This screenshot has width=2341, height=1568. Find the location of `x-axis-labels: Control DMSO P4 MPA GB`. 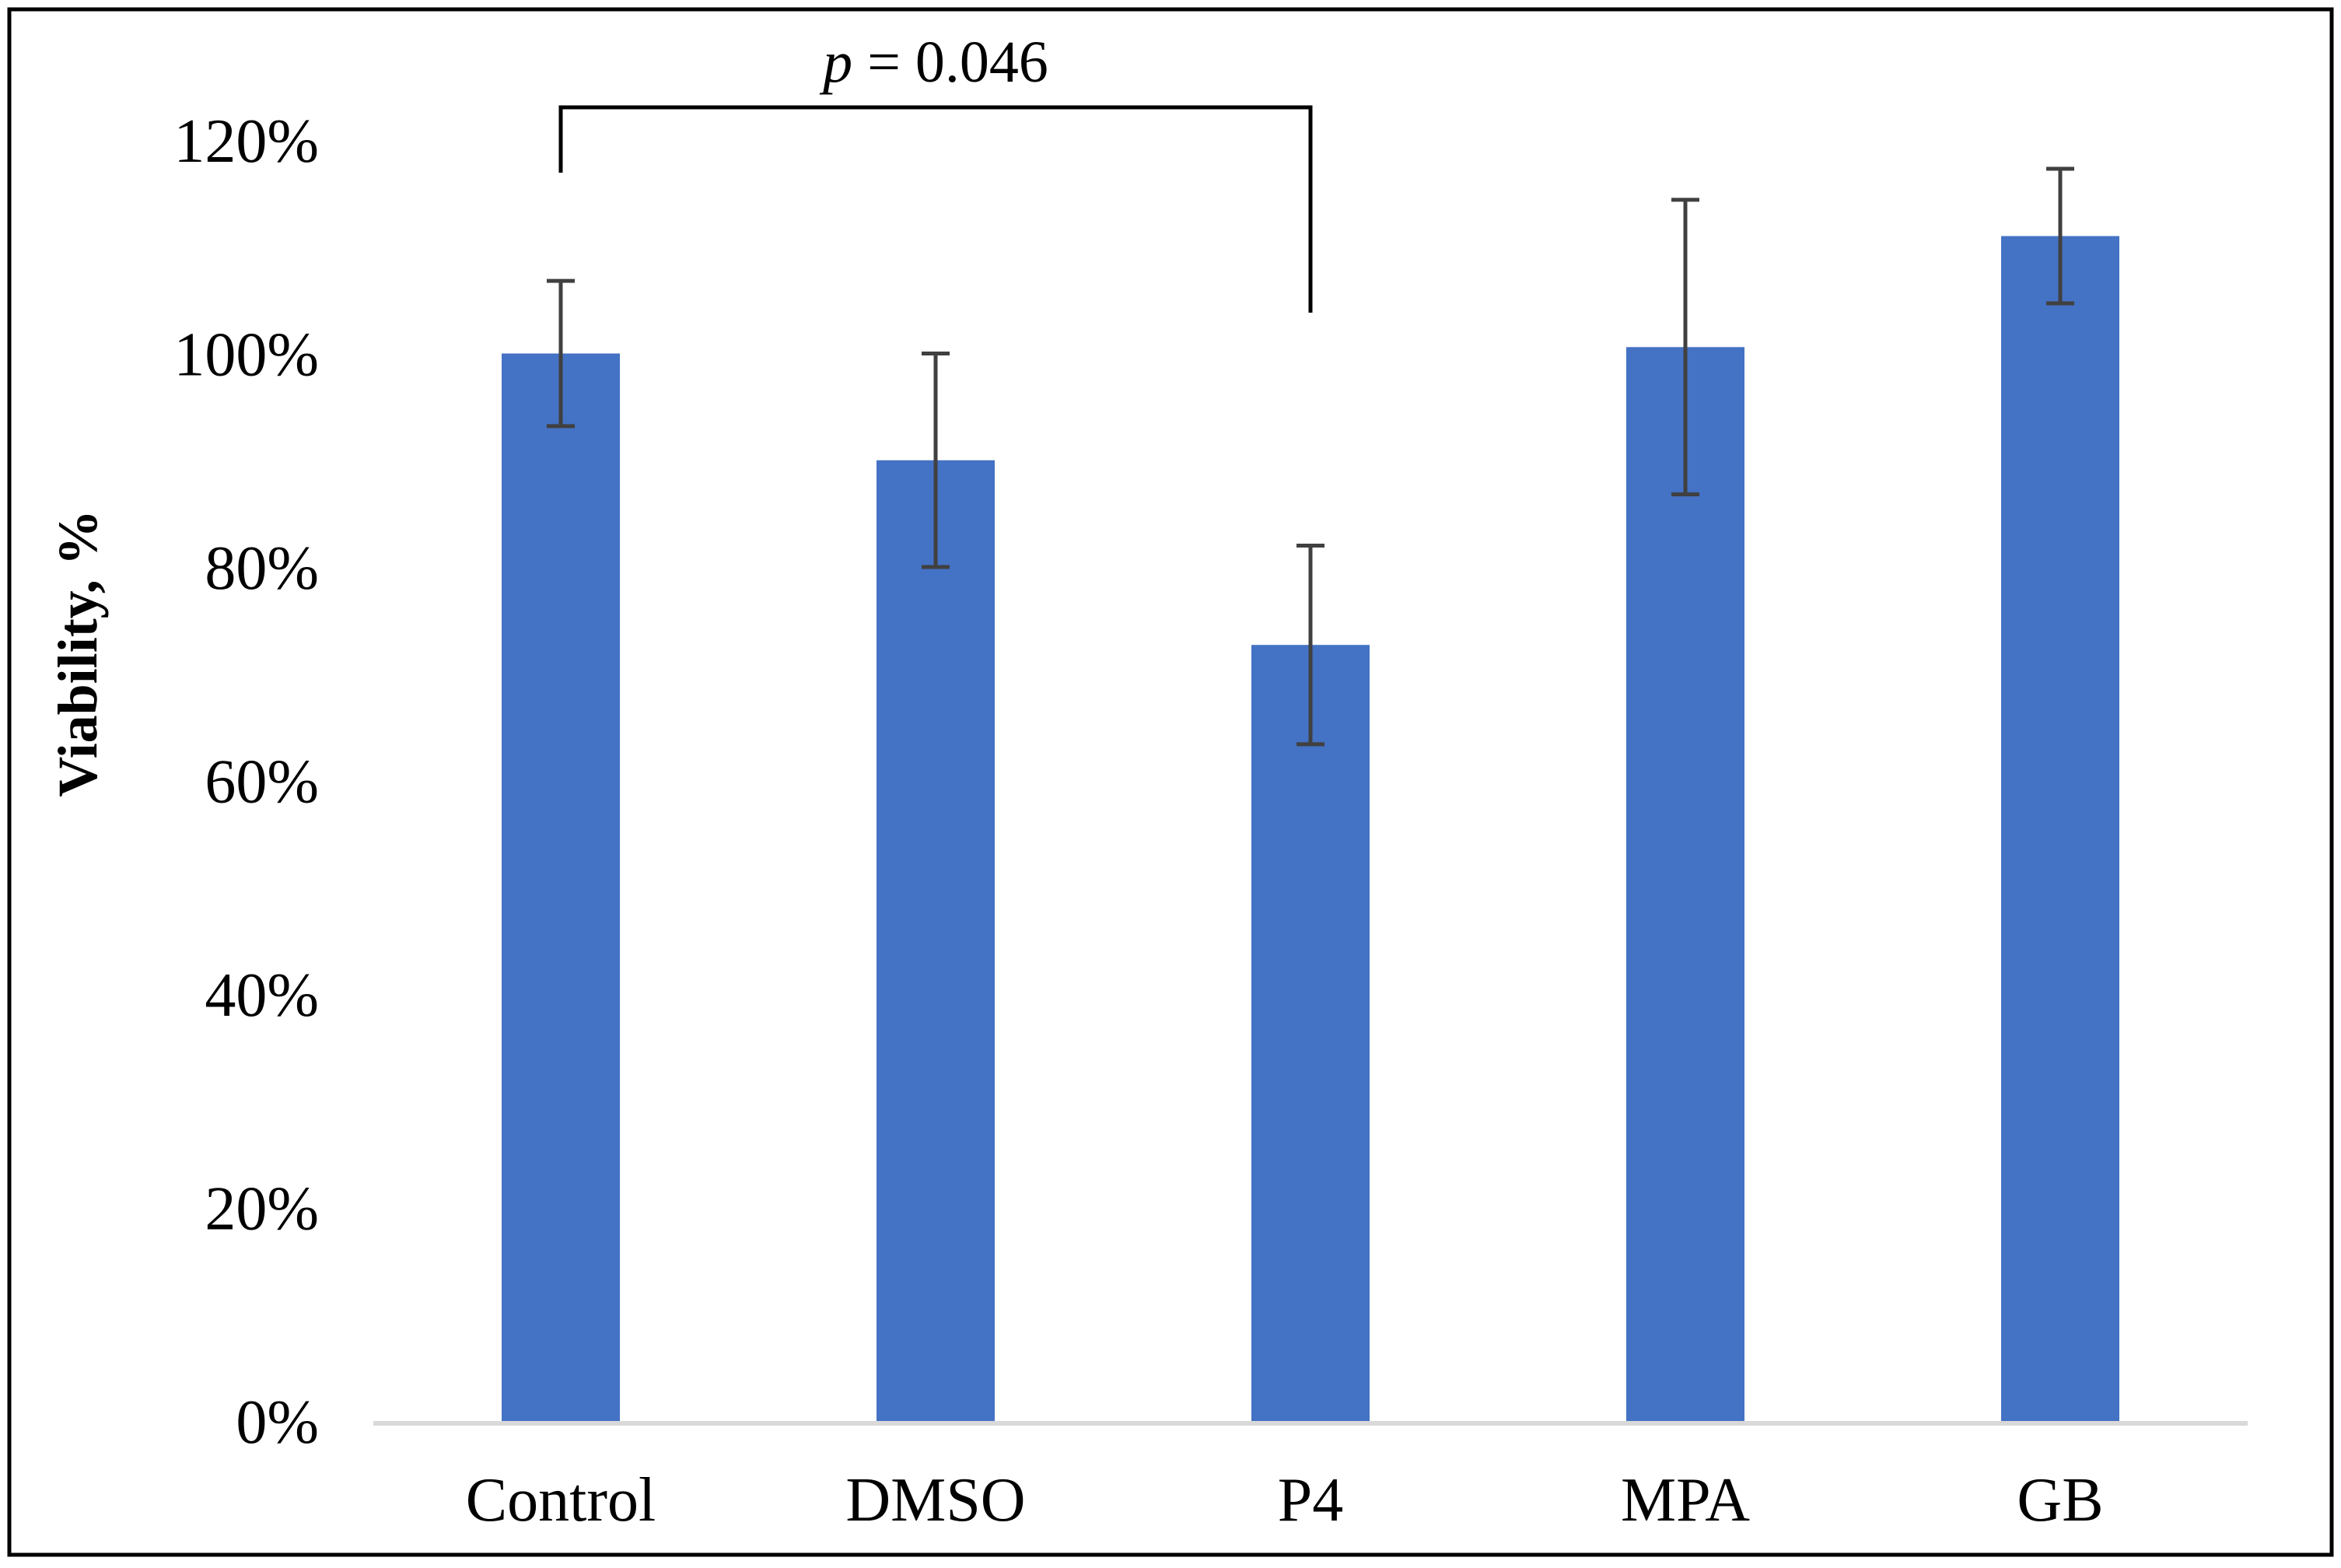

x-axis-labels: Control DMSO P4 MPA GB is located at coordinates (1285, 1500).